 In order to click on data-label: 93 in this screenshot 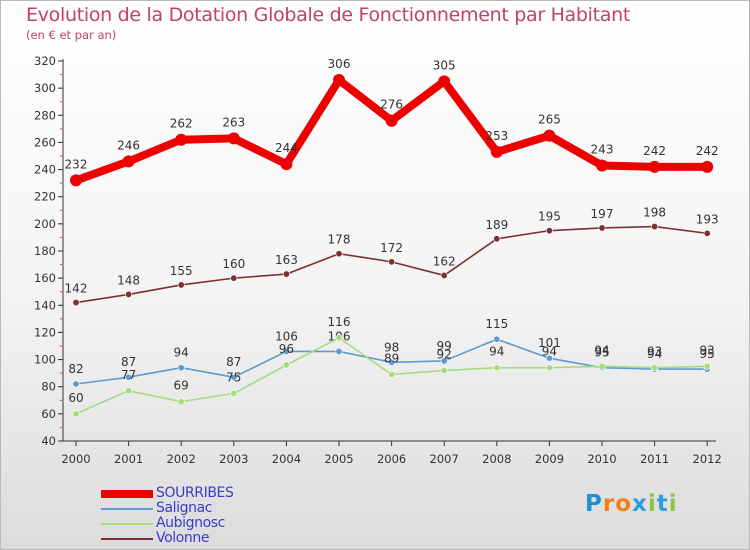, I will do `click(654, 352)`.